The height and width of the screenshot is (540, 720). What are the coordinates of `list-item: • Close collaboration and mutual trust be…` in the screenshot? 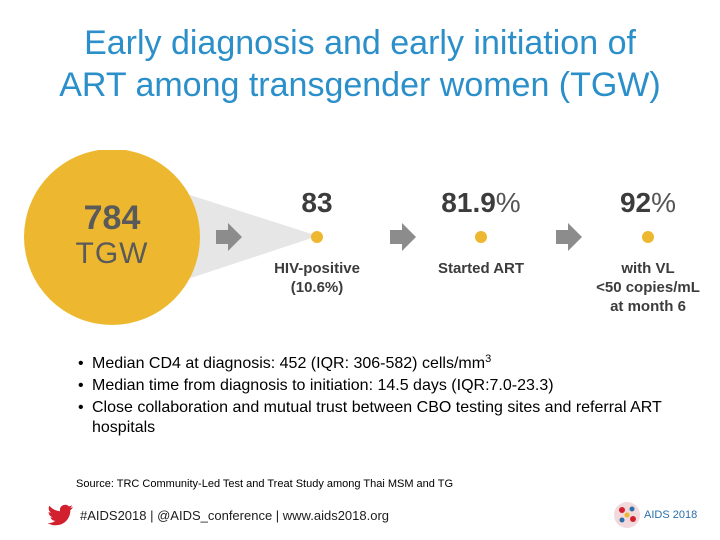 It's located at (372, 418).